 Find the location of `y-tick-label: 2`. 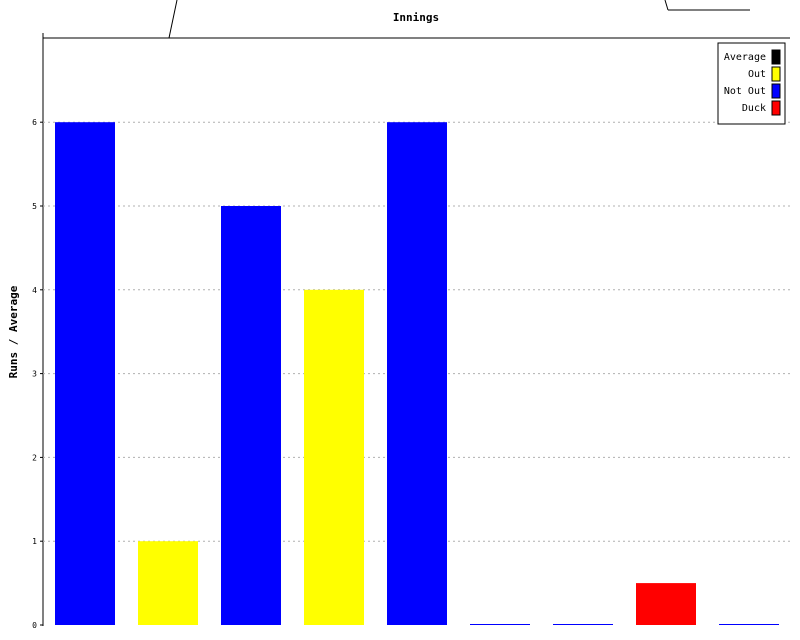

y-tick-label: 2 is located at coordinates (34, 457).